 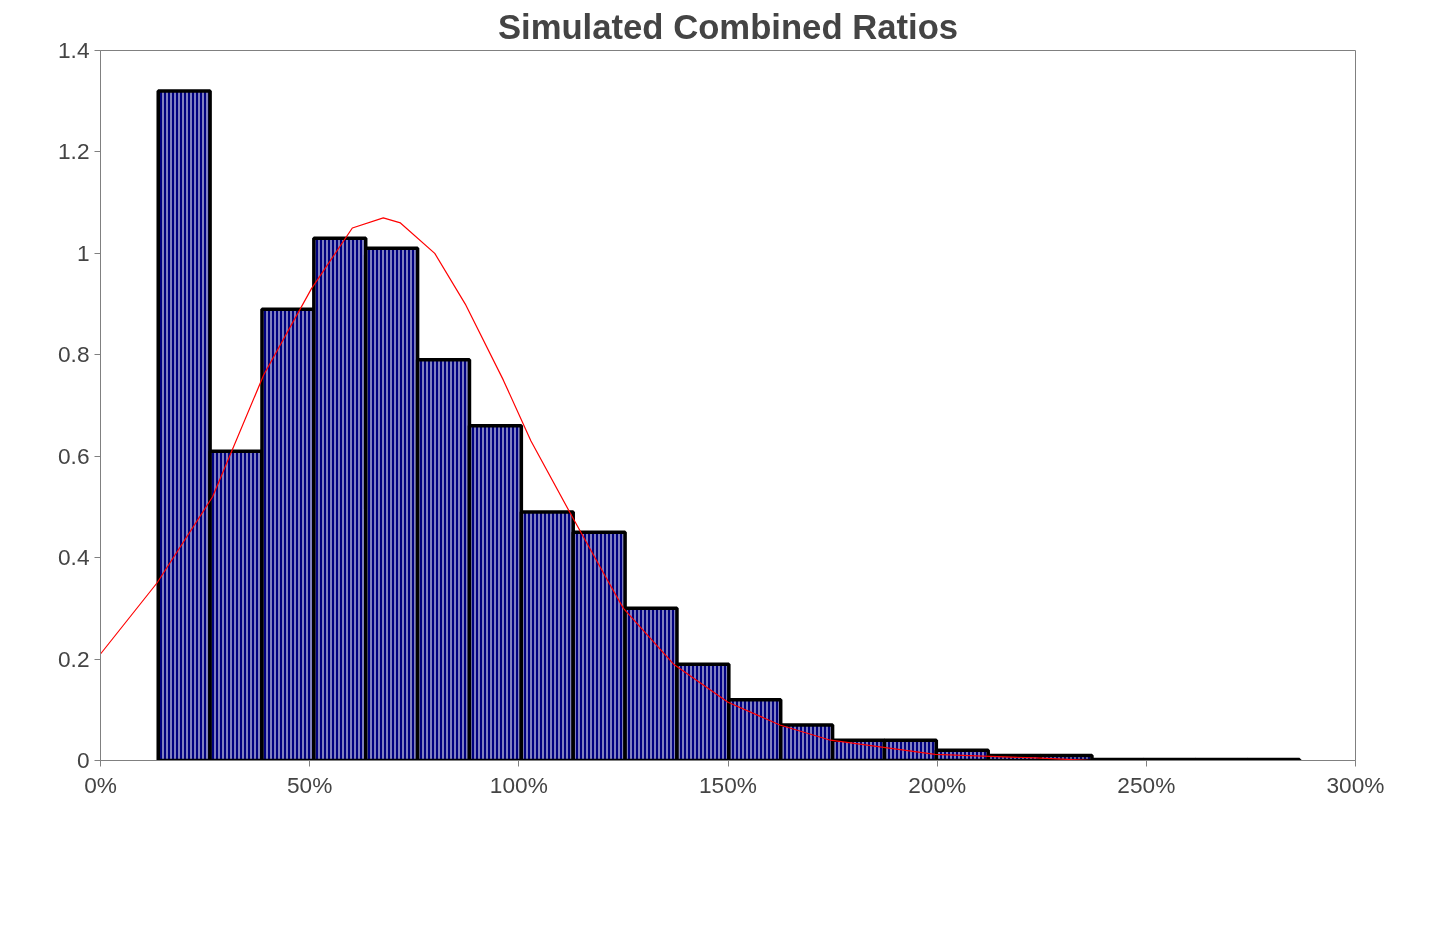 I want to click on x-tick-label: 150%, so click(x=728, y=784).